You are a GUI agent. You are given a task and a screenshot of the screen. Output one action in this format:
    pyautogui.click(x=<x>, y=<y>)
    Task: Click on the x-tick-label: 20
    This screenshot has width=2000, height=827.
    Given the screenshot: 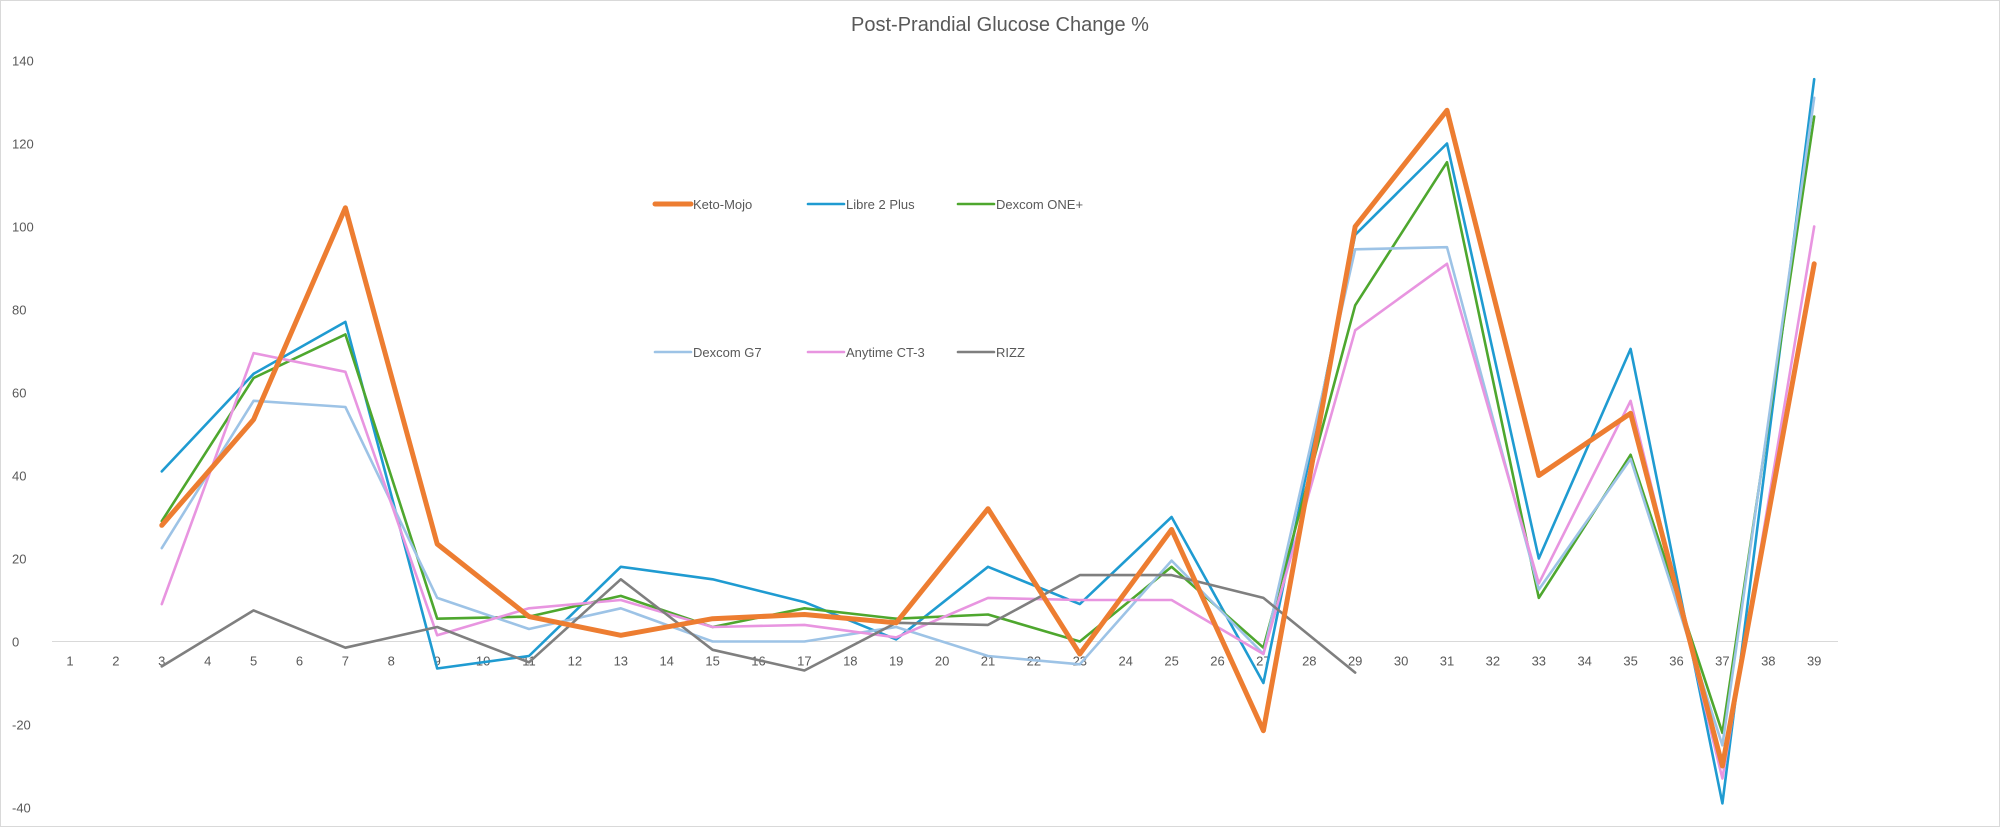 What is the action you would take?
    pyautogui.click(x=942, y=661)
    